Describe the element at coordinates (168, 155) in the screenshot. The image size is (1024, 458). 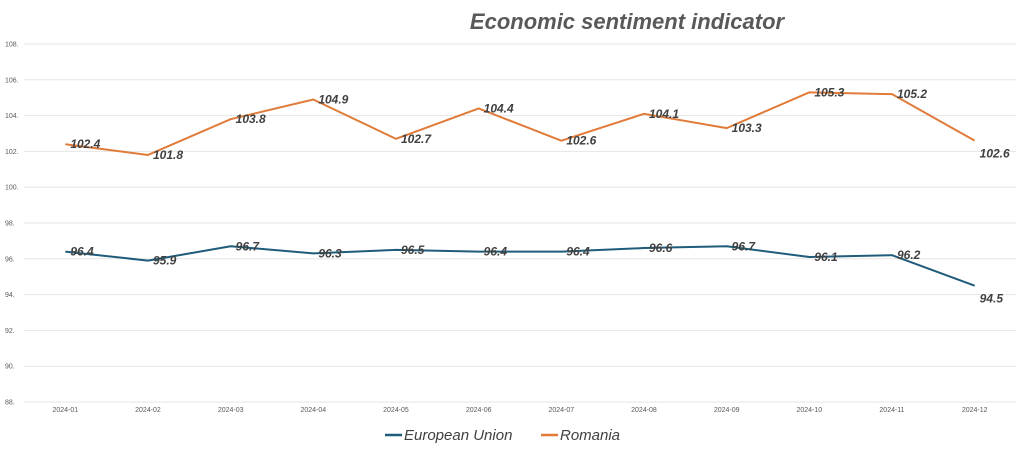
I see `data-label-romania: 101.8` at that location.